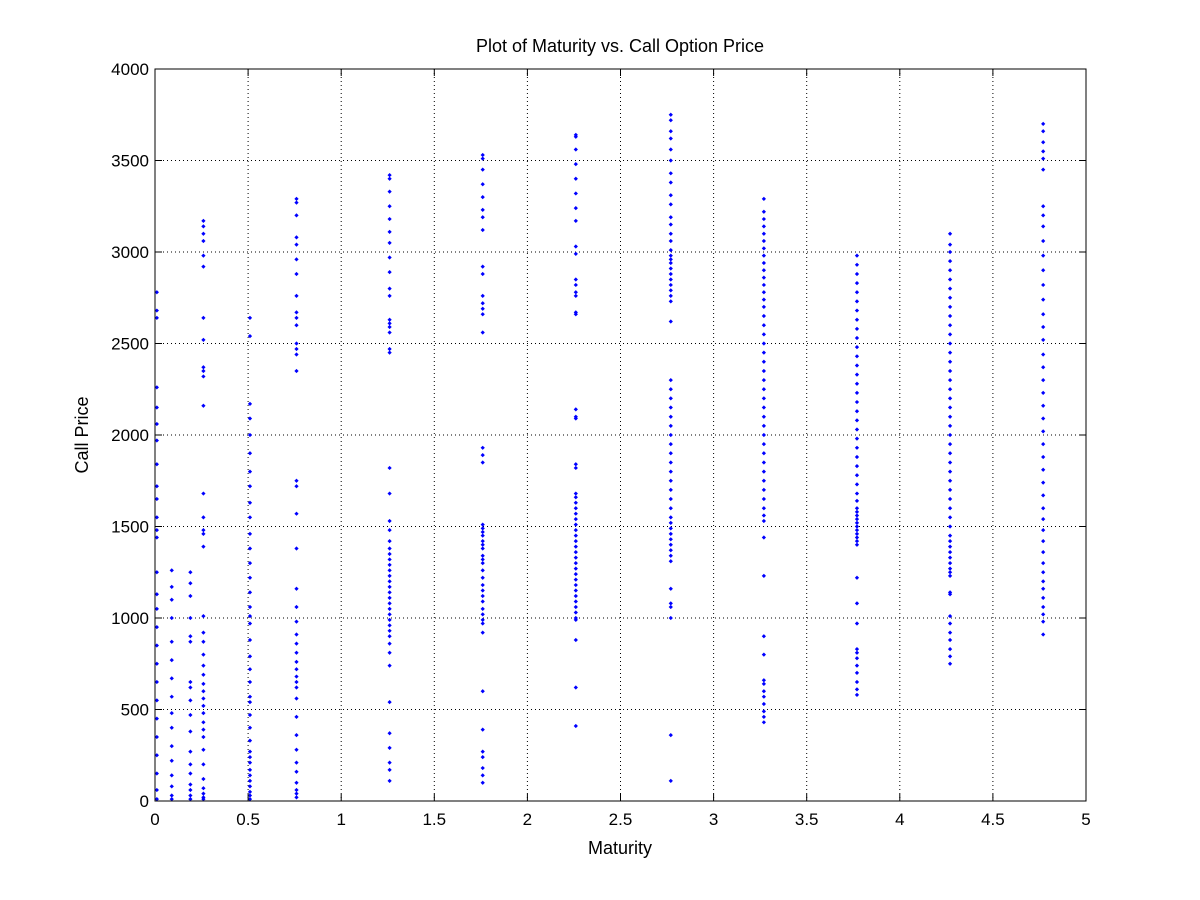 Image resolution: width=1200 pixels, height=900 pixels. I want to click on y-tick-label: 3000, so click(130, 252).